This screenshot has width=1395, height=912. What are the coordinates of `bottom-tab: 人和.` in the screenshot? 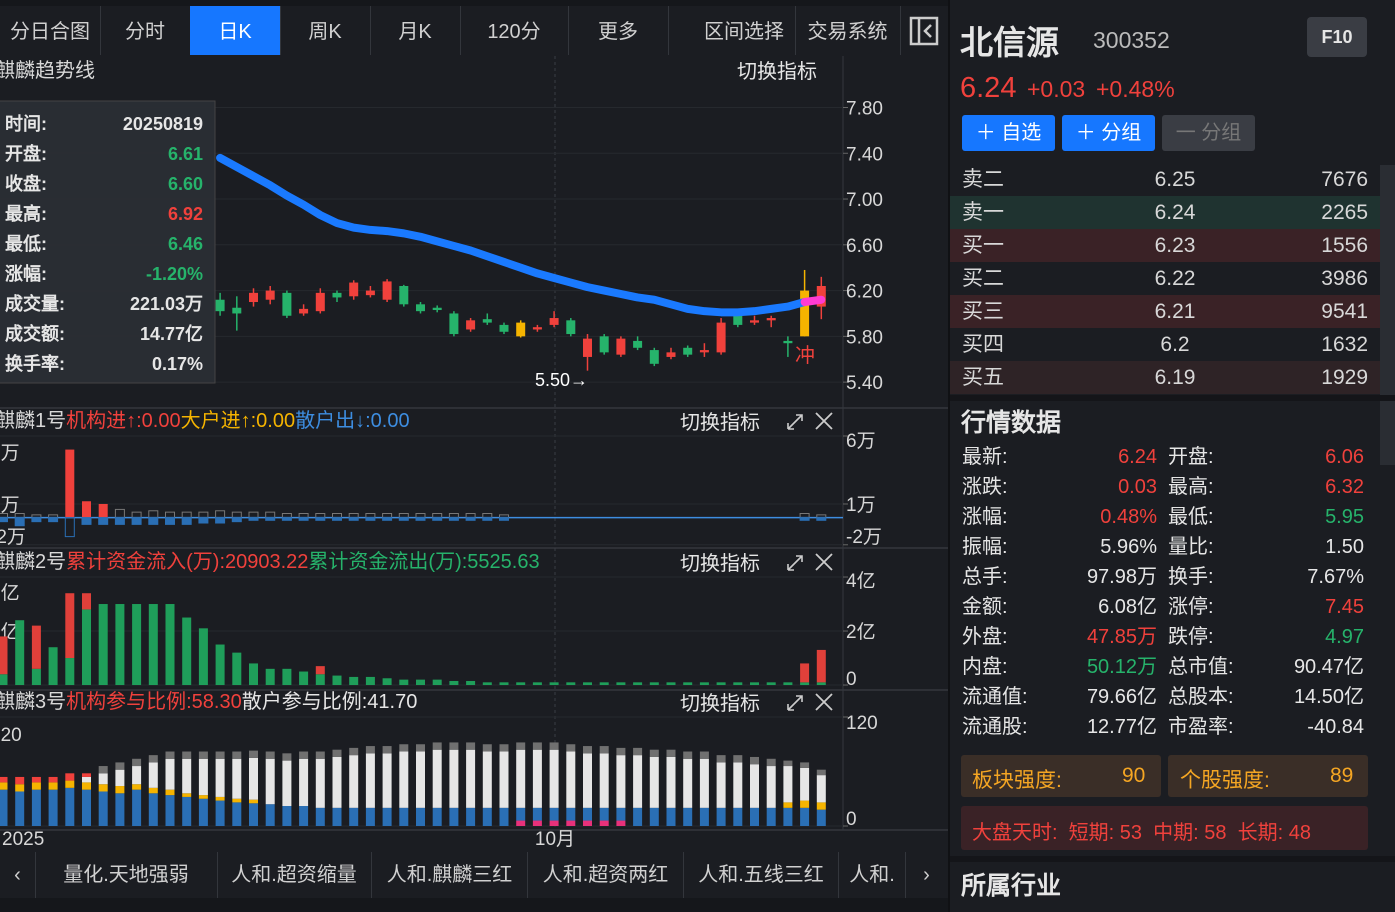 It's located at (872, 875).